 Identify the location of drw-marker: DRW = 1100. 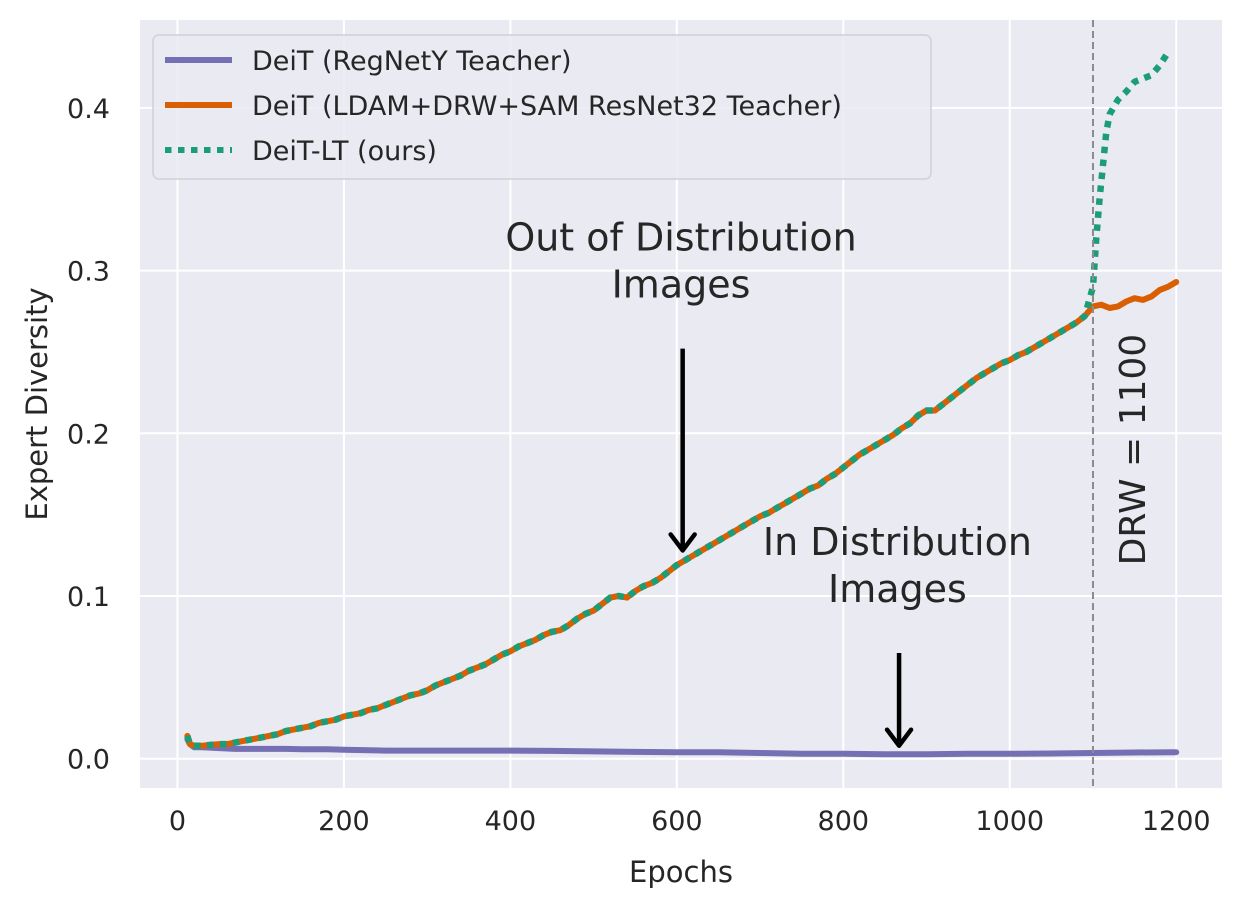
(1122, 404).